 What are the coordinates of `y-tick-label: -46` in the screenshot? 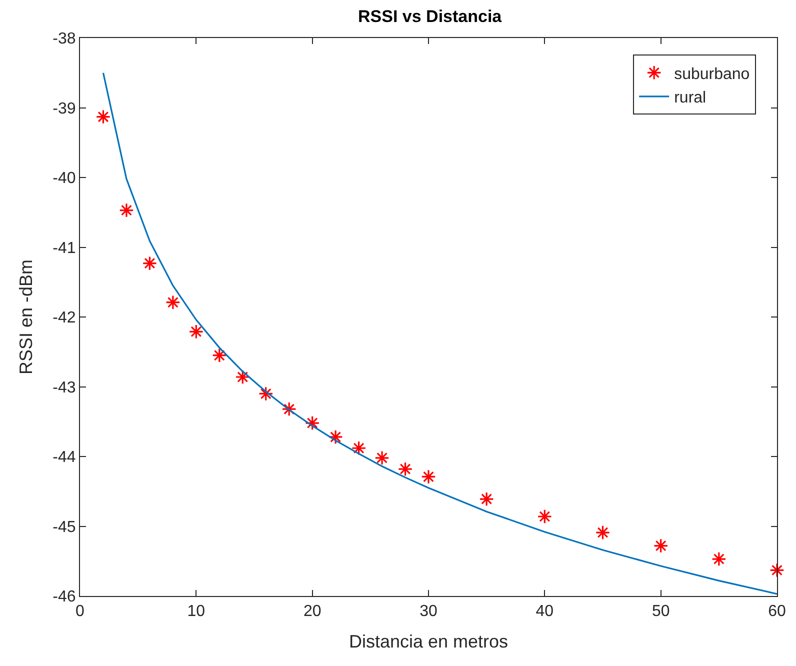 It's located at (64, 597).